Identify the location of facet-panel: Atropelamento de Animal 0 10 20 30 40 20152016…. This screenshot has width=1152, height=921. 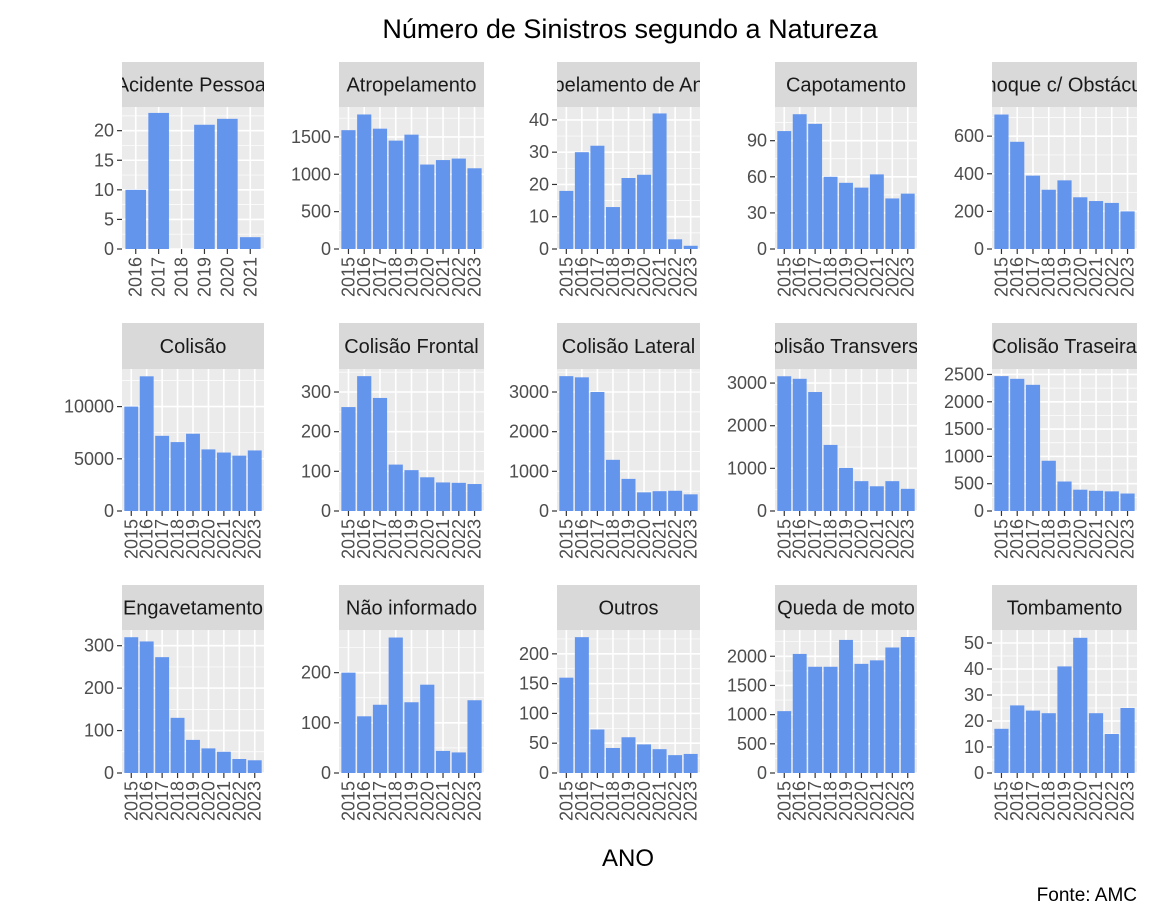
(615, 179).